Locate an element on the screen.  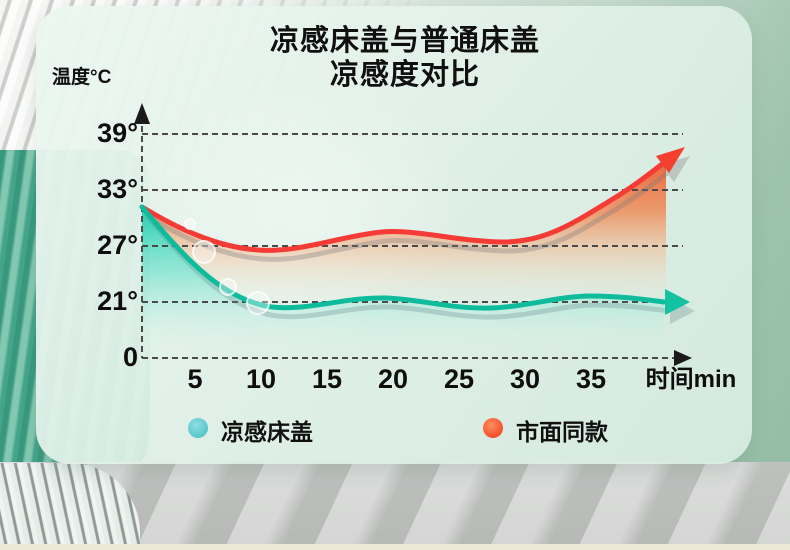
cooling-legend-label: 凉感床盖 is located at coordinates (267, 432).